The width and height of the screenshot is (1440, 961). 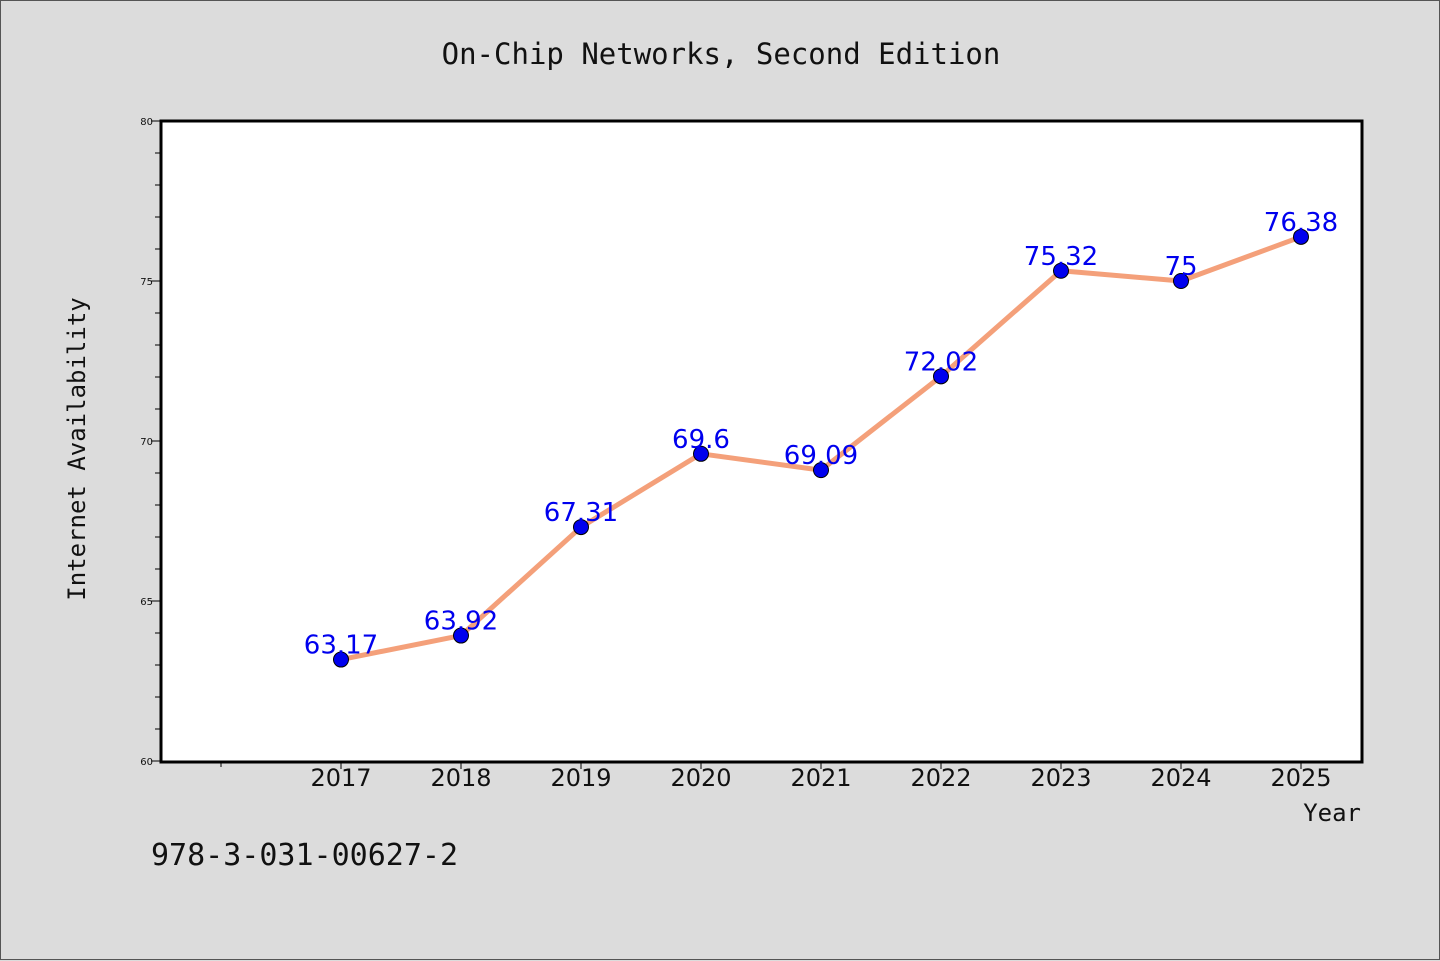 I want to click on y-axis-title: Internet Availability, so click(x=77, y=448).